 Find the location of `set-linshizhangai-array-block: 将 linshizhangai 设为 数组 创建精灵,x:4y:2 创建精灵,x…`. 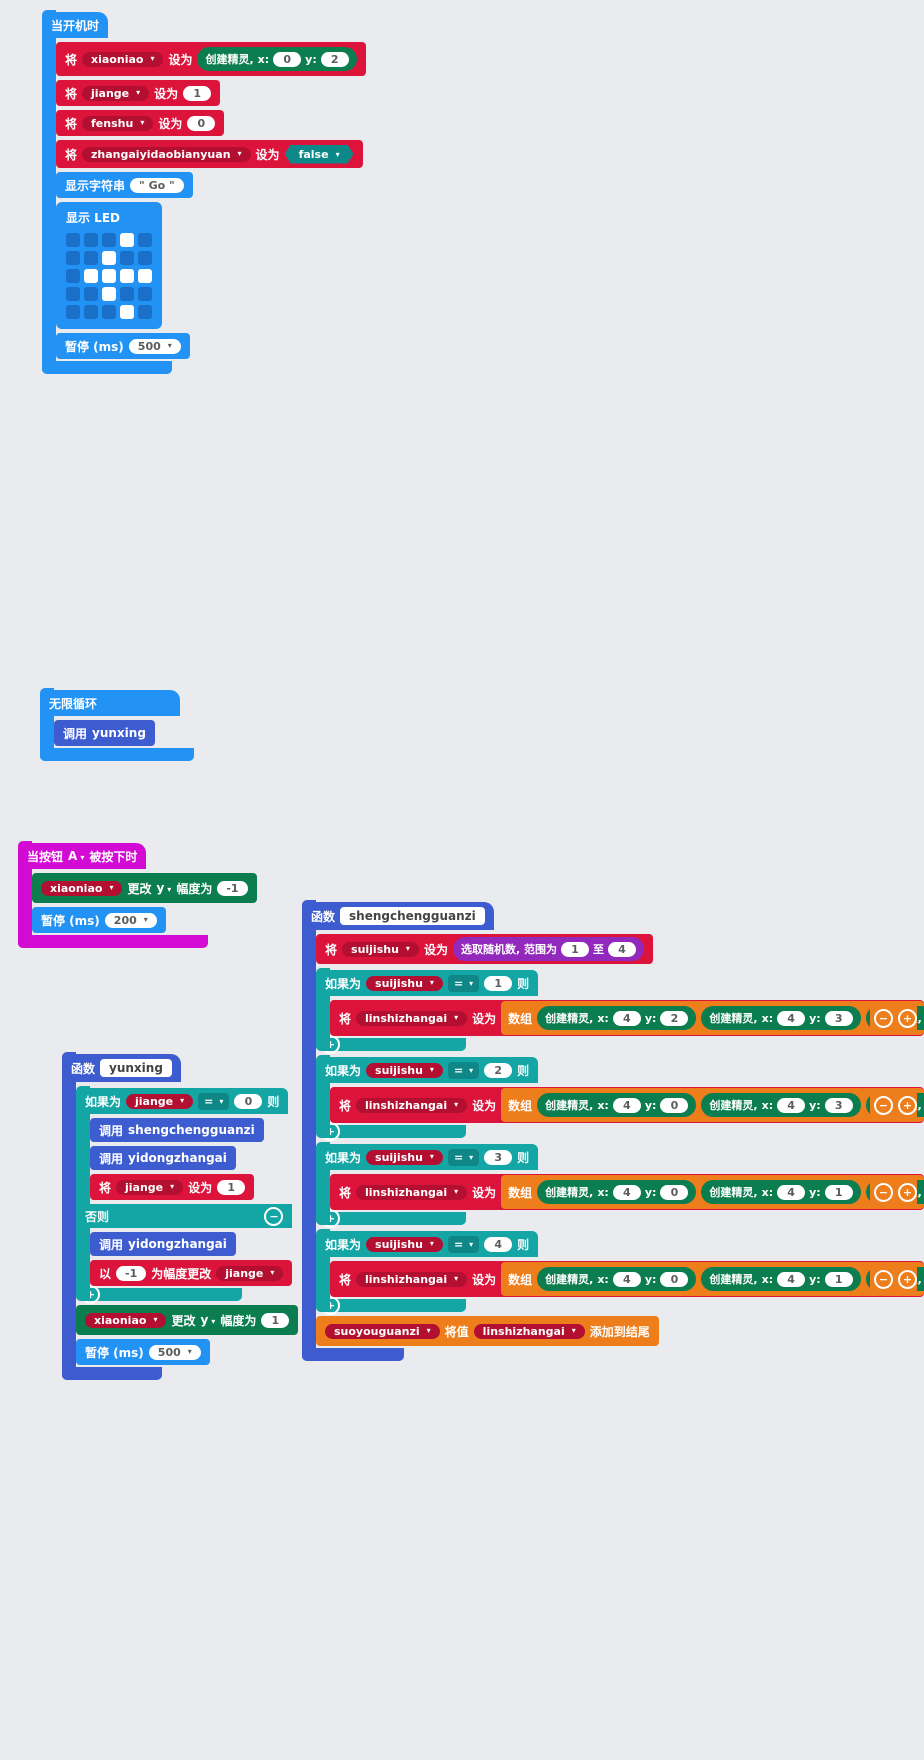

set-linshizhangai-array-block: 将 linshizhangai 设为 数组 创建精灵,x:4y:2 创建精灵,x… is located at coordinates (627, 1018).